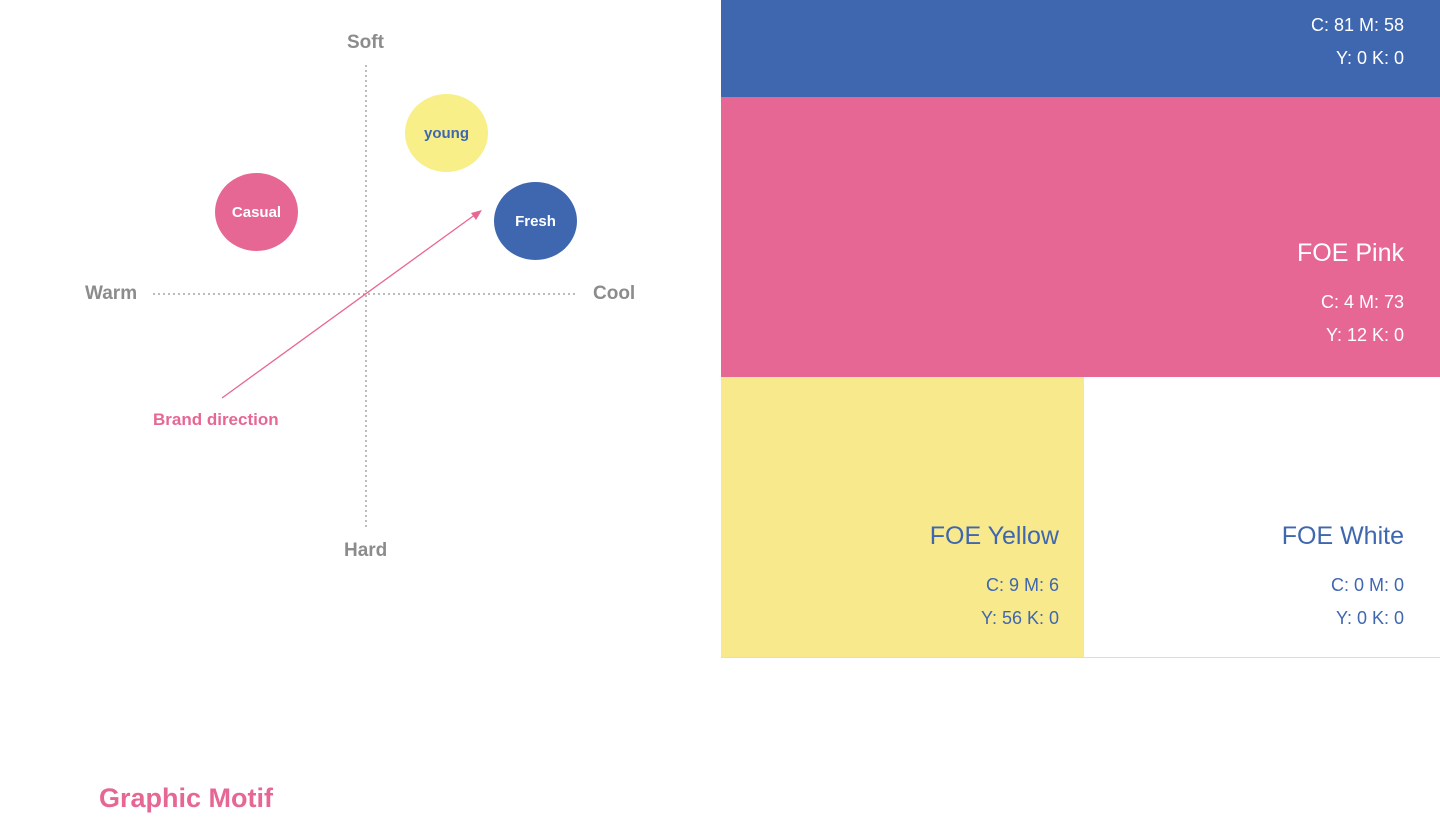 This screenshot has width=1440, height=820. I want to click on palette-bottom-divider, so click(902, 657).